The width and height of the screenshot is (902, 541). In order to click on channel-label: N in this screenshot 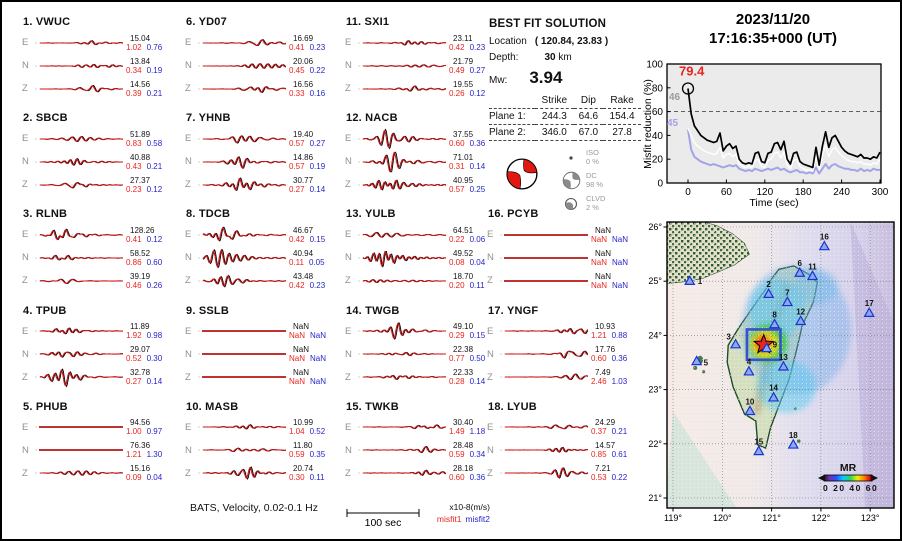, I will do `click(348, 450)`.